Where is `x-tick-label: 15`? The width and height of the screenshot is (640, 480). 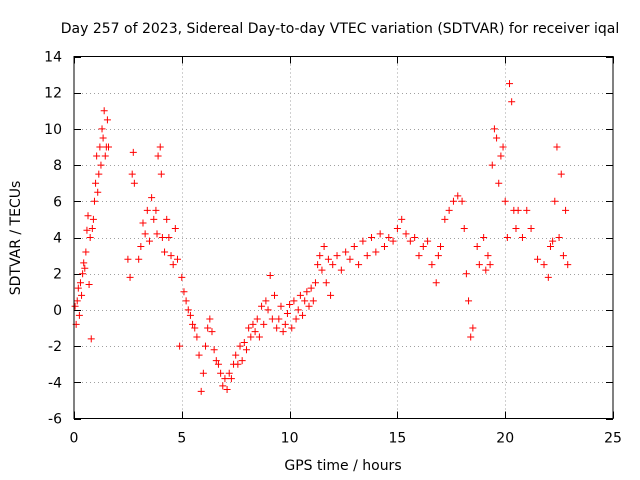
x-tick-label: 15 is located at coordinates (397, 439).